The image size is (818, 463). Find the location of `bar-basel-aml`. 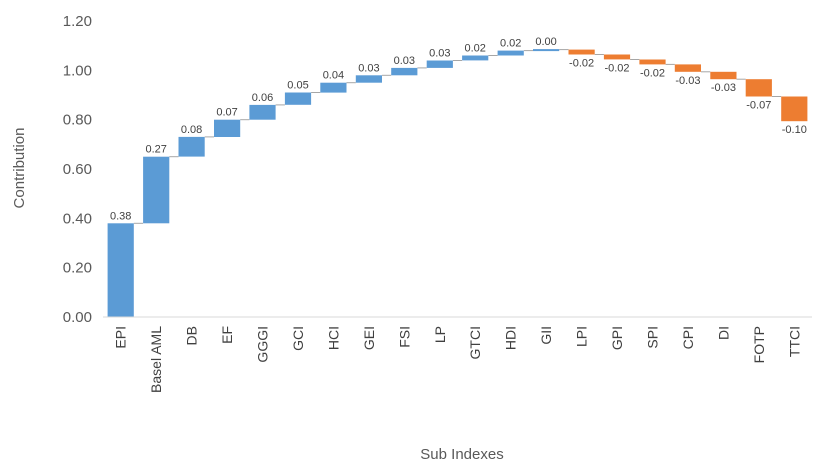

bar-basel-aml is located at coordinates (156, 190).